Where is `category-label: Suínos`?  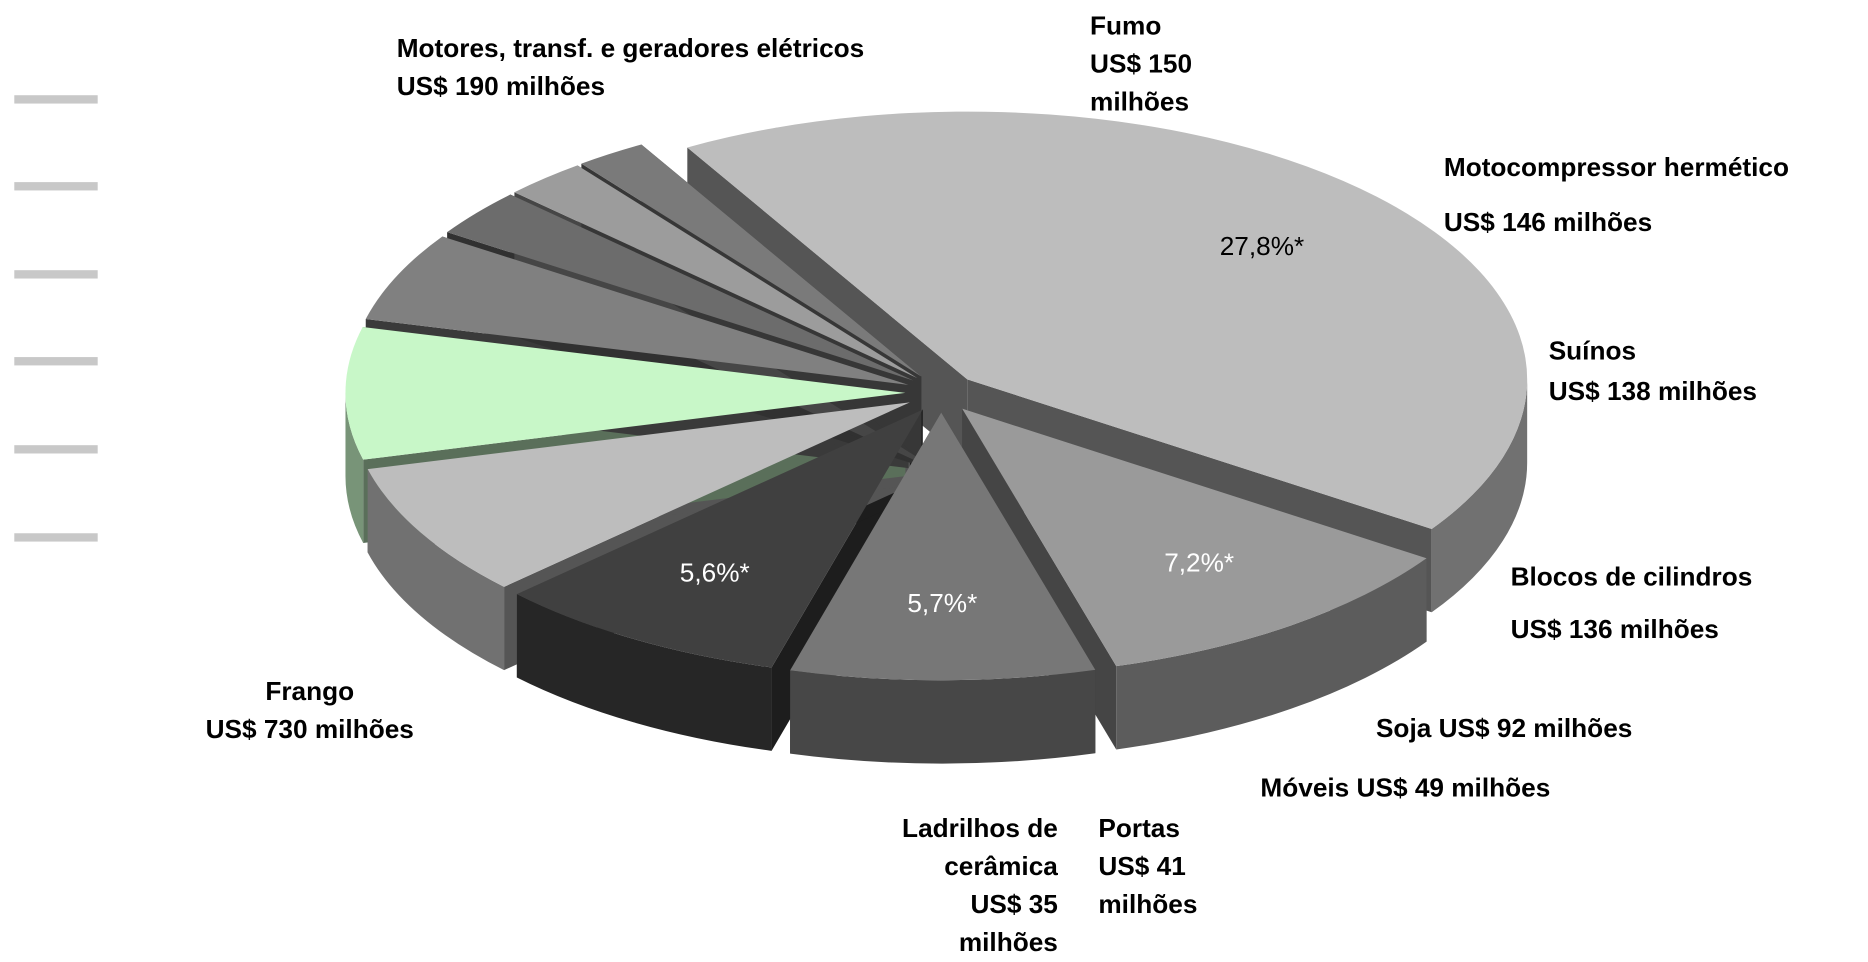
category-label: Suínos is located at coordinates (1592, 350).